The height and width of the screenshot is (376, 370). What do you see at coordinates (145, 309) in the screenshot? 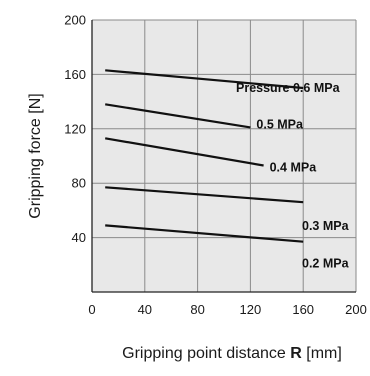
I see `x-tick-label: 40` at bounding box center [145, 309].